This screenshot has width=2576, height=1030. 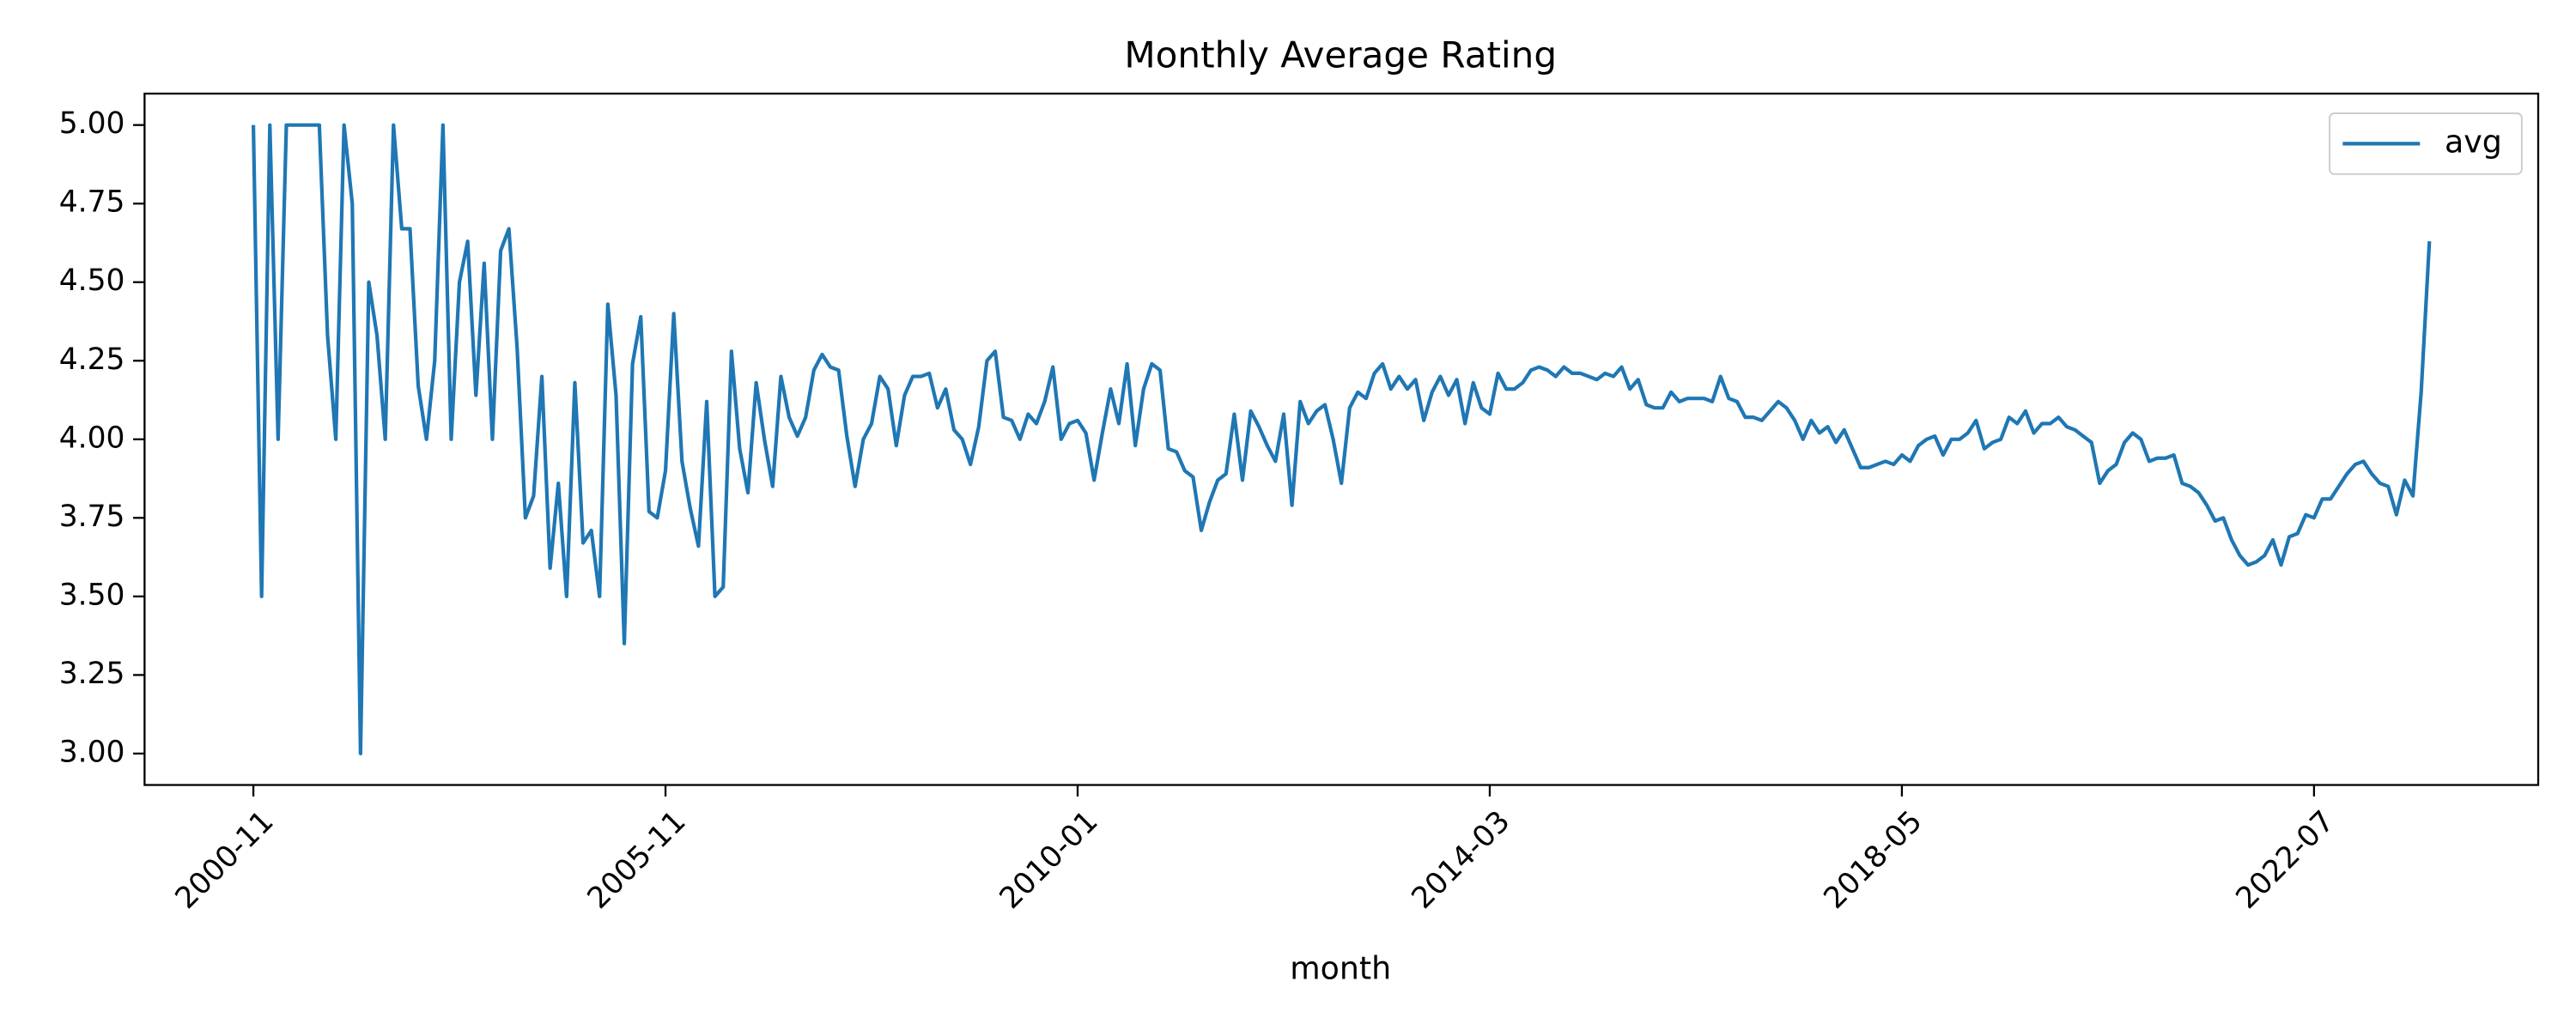 I want to click on y-tick-label: 3.75, so click(x=92, y=517).